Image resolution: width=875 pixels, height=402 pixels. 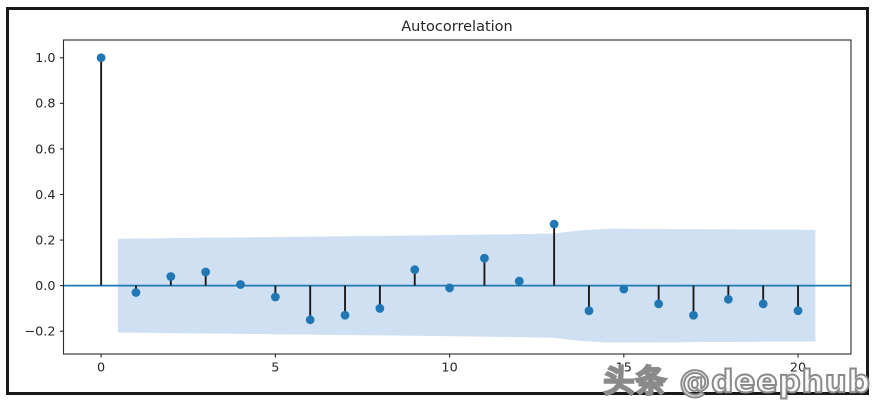 What do you see at coordinates (45, 58) in the screenshot?
I see `y-tick-label-1: 1.0` at bounding box center [45, 58].